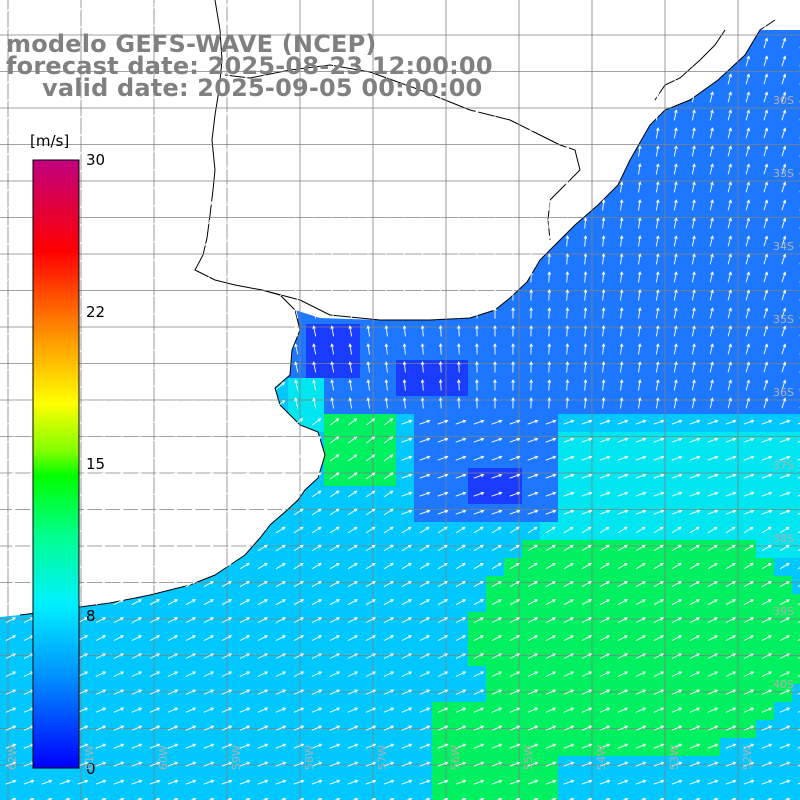 This screenshot has width=800, height=800. I want to click on colorbar, so click(56, 464).